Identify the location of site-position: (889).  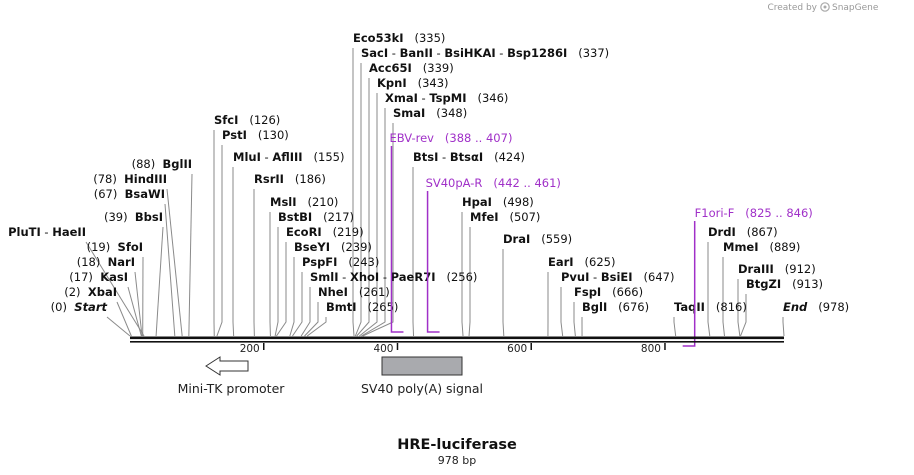
(780, 247).